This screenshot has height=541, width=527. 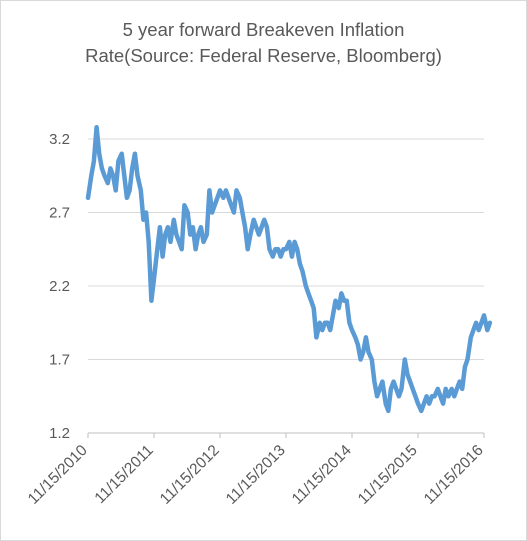 I want to click on x-tick-label: 11/15/2015, so click(x=388, y=475).